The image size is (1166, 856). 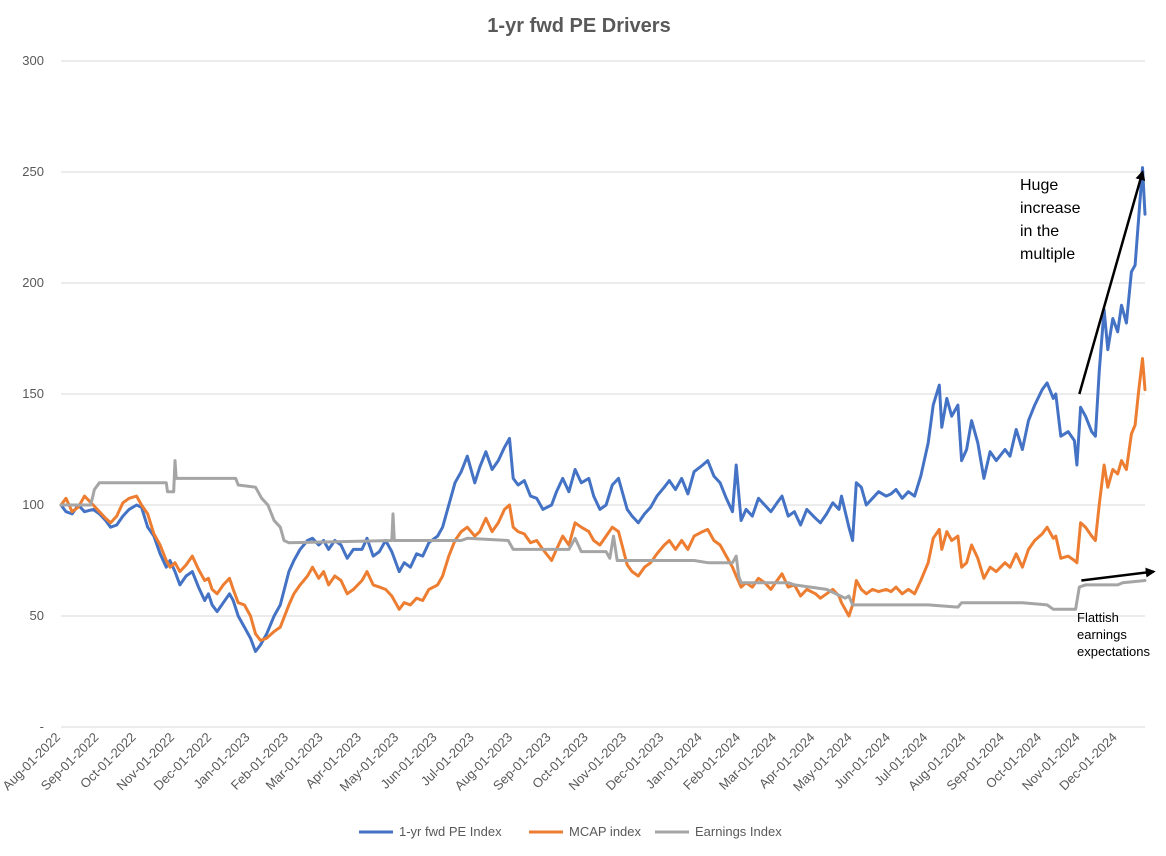 What do you see at coordinates (605, 831) in the screenshot?
I see `legend-label-1: MCAP index` at bounding box center [605, 831].